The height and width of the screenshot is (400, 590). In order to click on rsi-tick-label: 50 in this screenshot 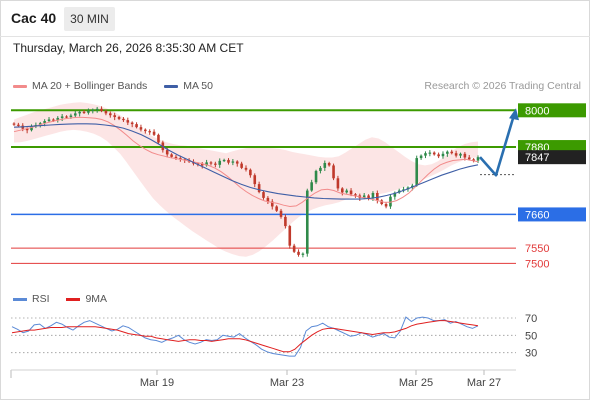, I will do `click(531, 336)`.